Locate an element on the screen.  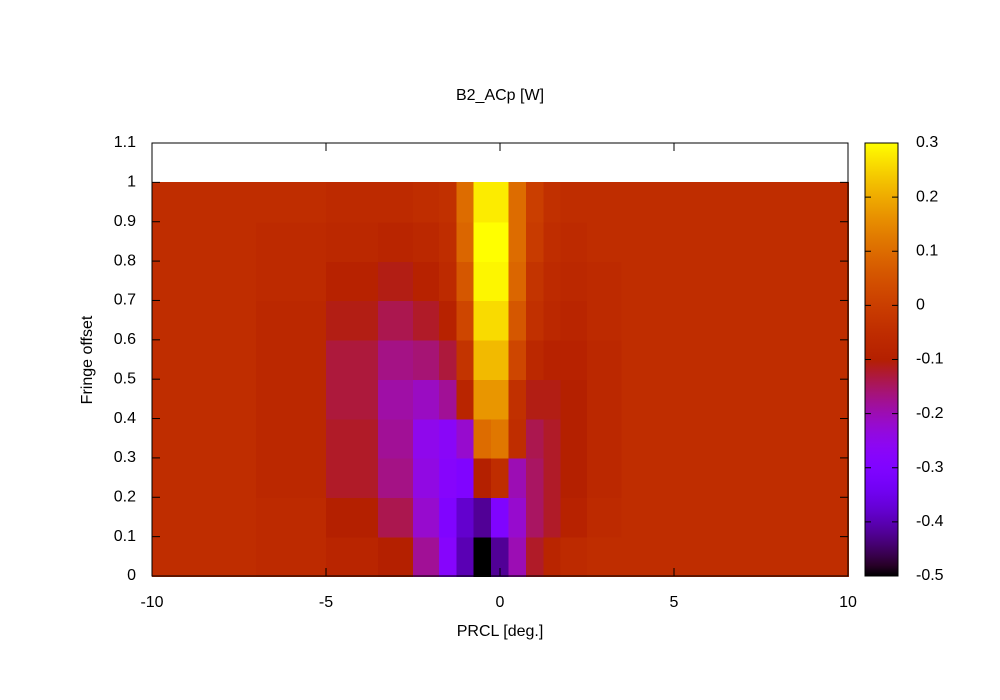
y-tick-label: 1.1 is located at coordinates (125, 142).